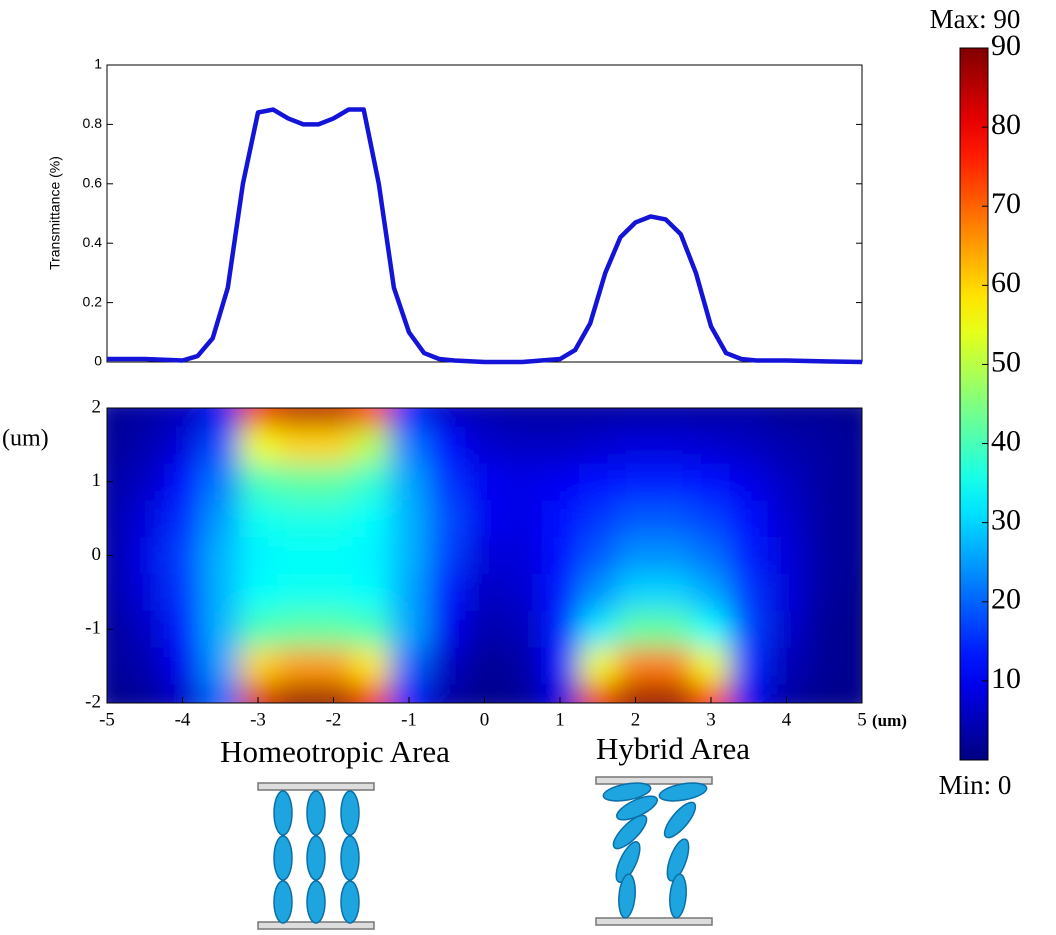 The width and height of the screenshot is (1056, 935). Describe the element at coordinates (93, 183) in the screenshot. I see `y-tick-label: 0.6` at that location.